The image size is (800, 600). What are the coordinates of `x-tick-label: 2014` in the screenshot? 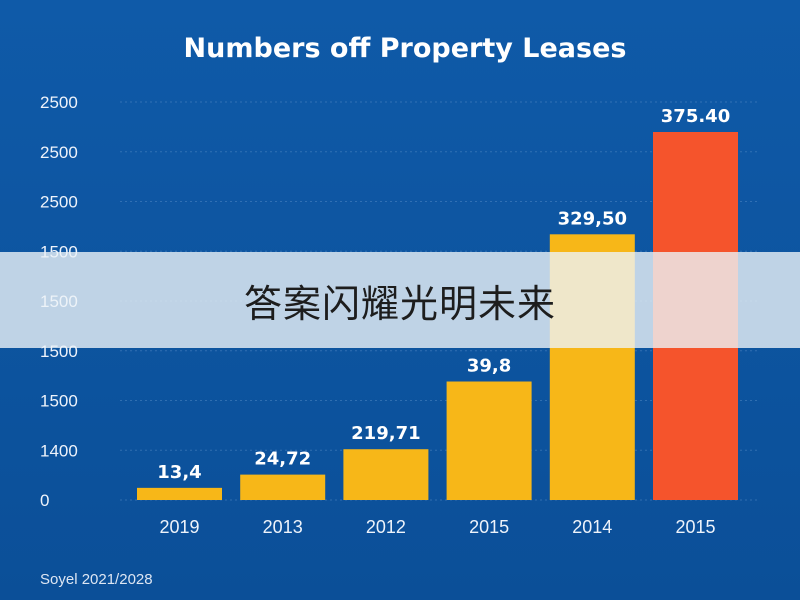 It's located at (592, 527).